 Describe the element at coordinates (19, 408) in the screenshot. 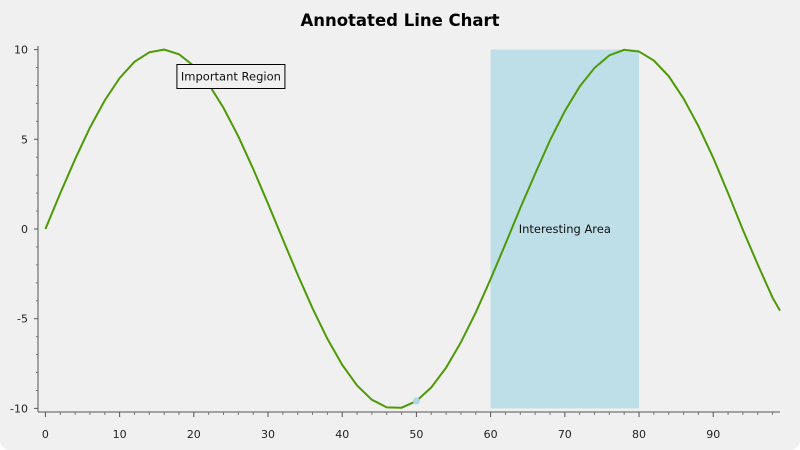

I see `y-tick-label: -10` at that location.